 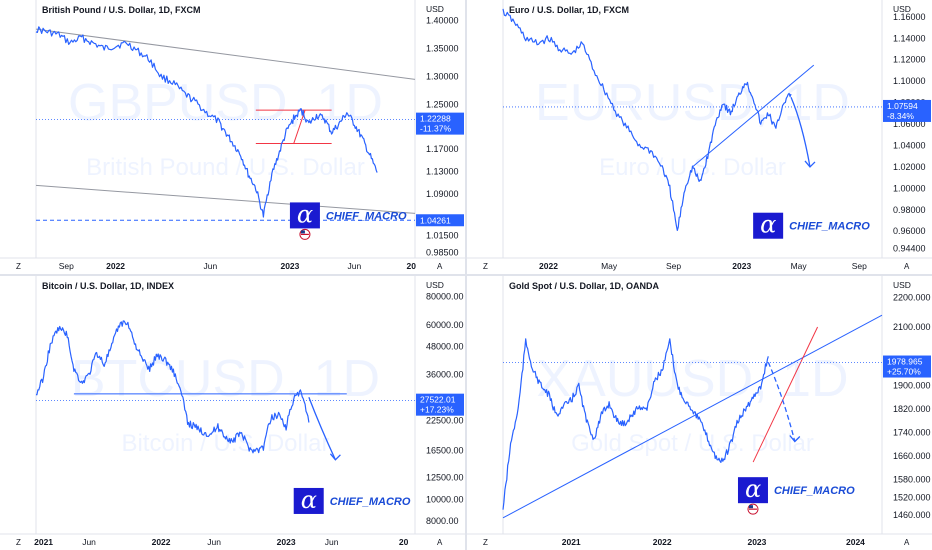 What do you see at coordinates (225, 167) in the screenshot?
I see `watermark-description: British Pound / U.S. Dollar` at bounding box center [225, 167].